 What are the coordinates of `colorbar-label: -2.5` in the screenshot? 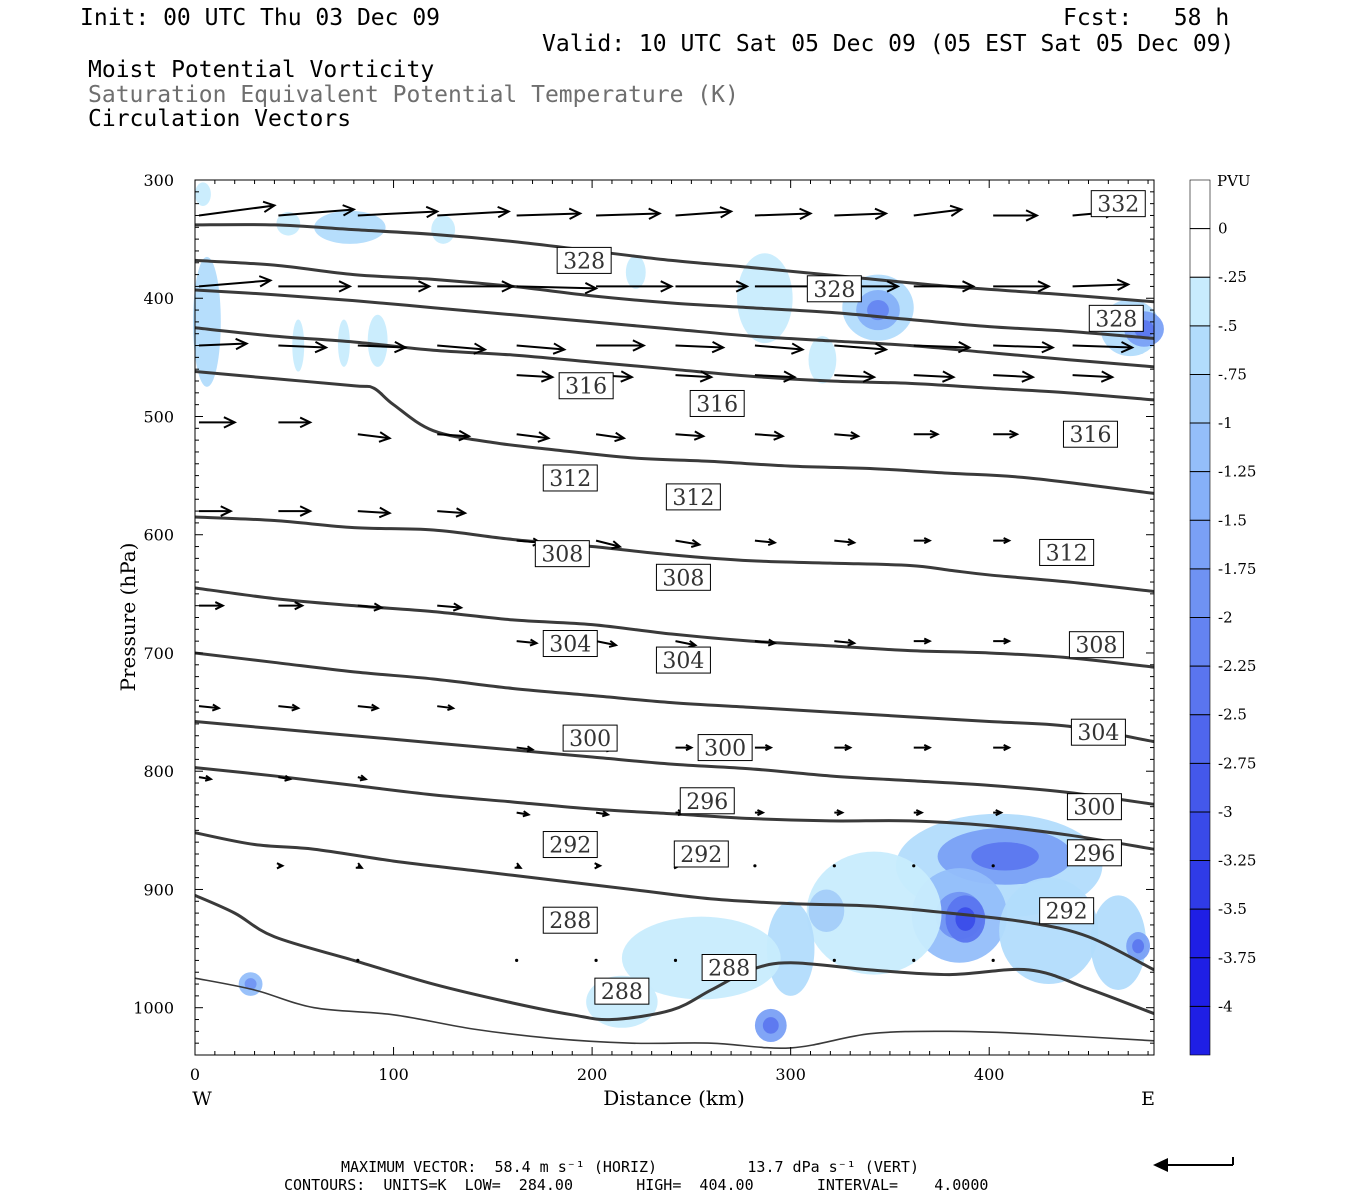 It's located at (1232, 715).